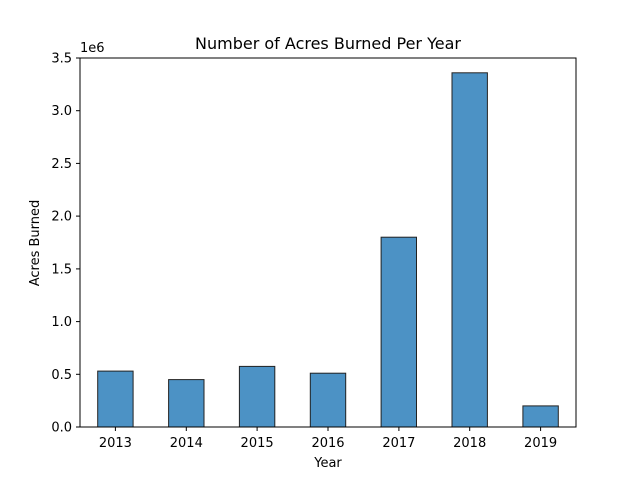 This screenshot has width=640, height=480. Describe the element at coordinates (469, 250) in the screenshot. I see `bar-2018` at that location.